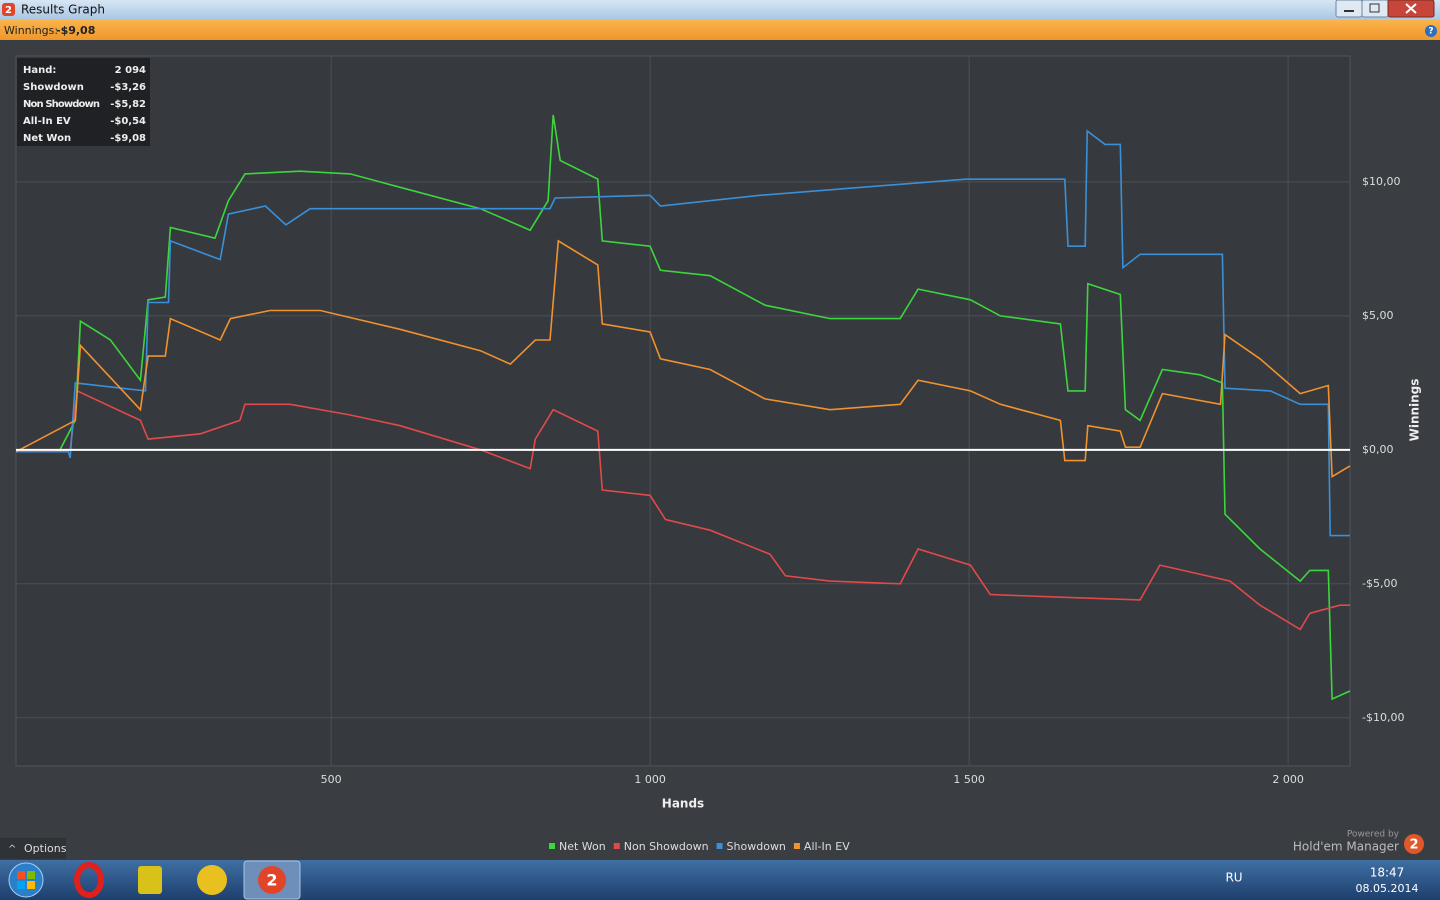  Describe the element at coordinates (1288, 779) in the screenshot. I see `x-tick-label: 2 000` at that location.